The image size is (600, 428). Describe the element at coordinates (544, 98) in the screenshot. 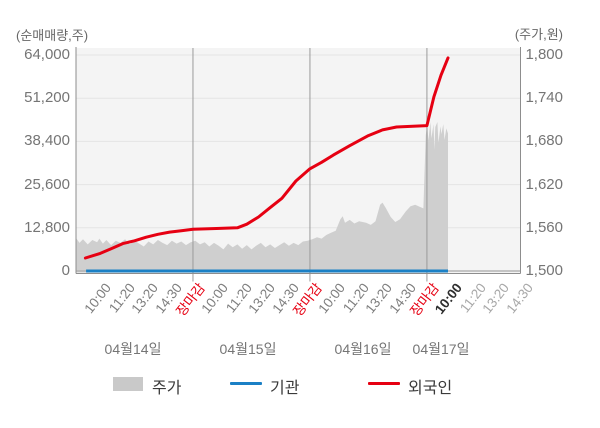

I see `right-axis-tick-label: 1,740` at that location.